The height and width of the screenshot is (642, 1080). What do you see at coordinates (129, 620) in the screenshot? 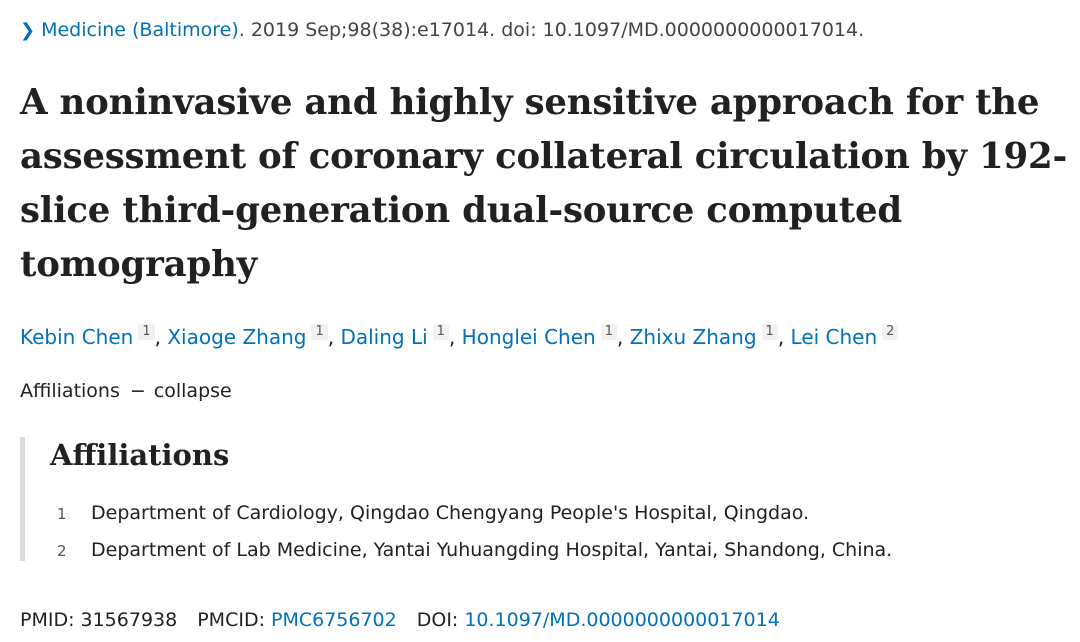
I see `pmid-value: 31567938` at bounding box center [129, 620].